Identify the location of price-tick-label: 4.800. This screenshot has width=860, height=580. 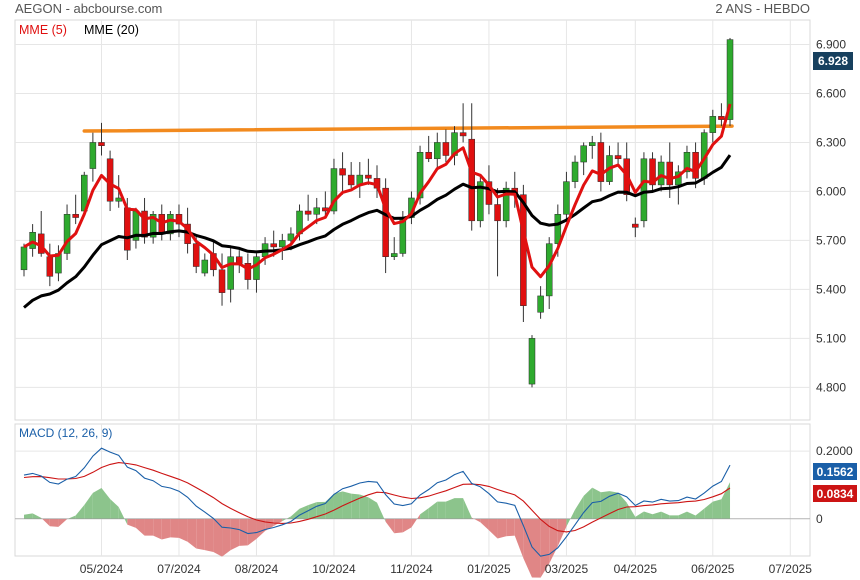
(831, 387).